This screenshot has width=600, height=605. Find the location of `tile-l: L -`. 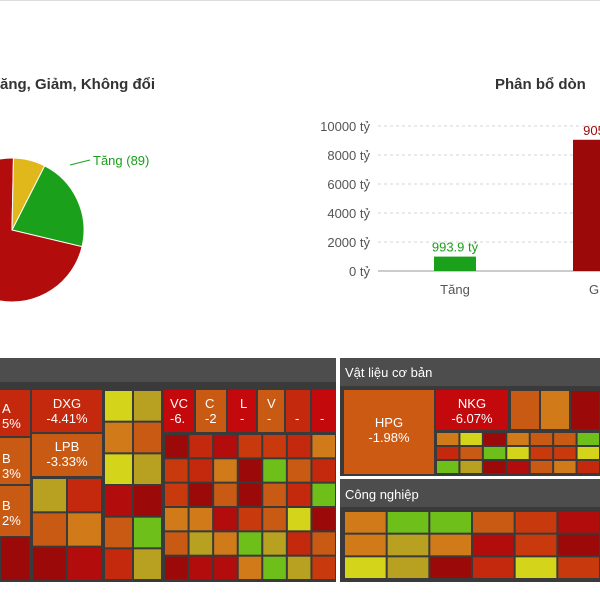

tile-l: L - is located at coordinates (242, 411).